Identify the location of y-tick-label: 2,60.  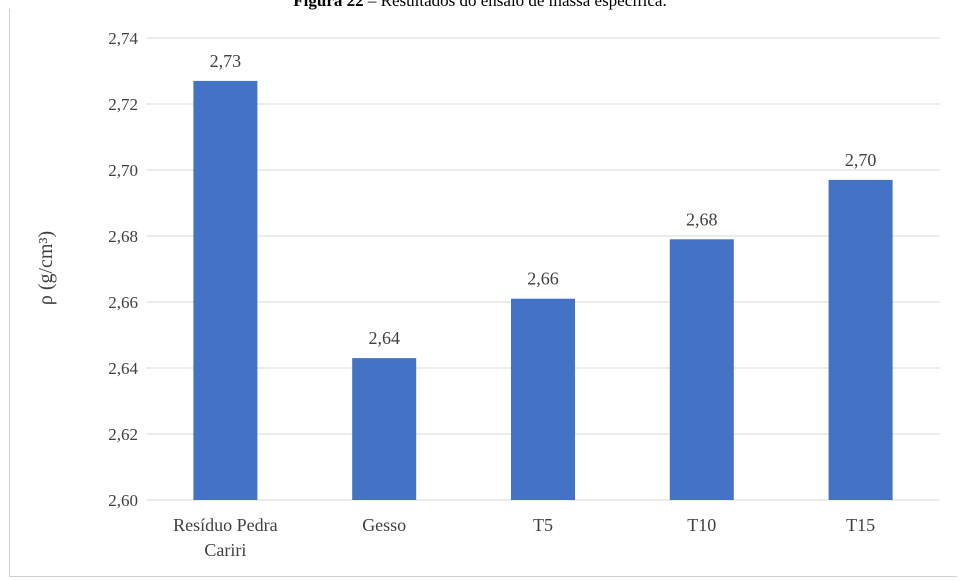
(123, 500).